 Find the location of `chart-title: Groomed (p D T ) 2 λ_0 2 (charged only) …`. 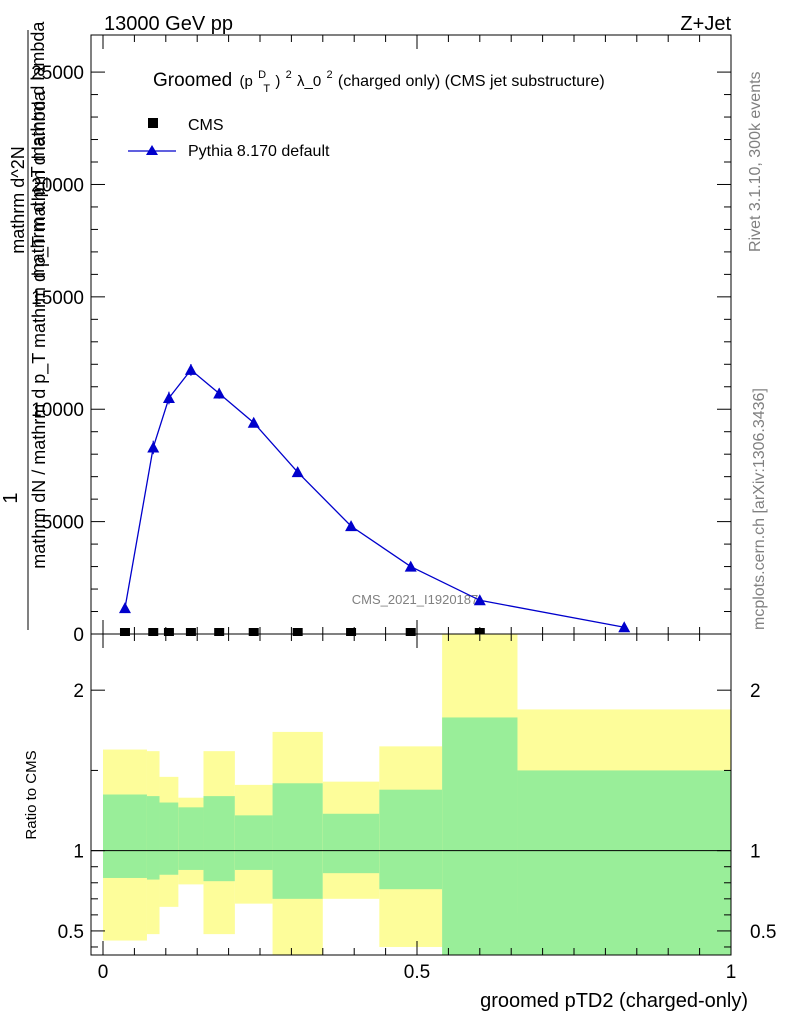

chart-title: Groomed (p D T ) 2 λ_0 2 (charged only) … is located at coordinates (379, 79).